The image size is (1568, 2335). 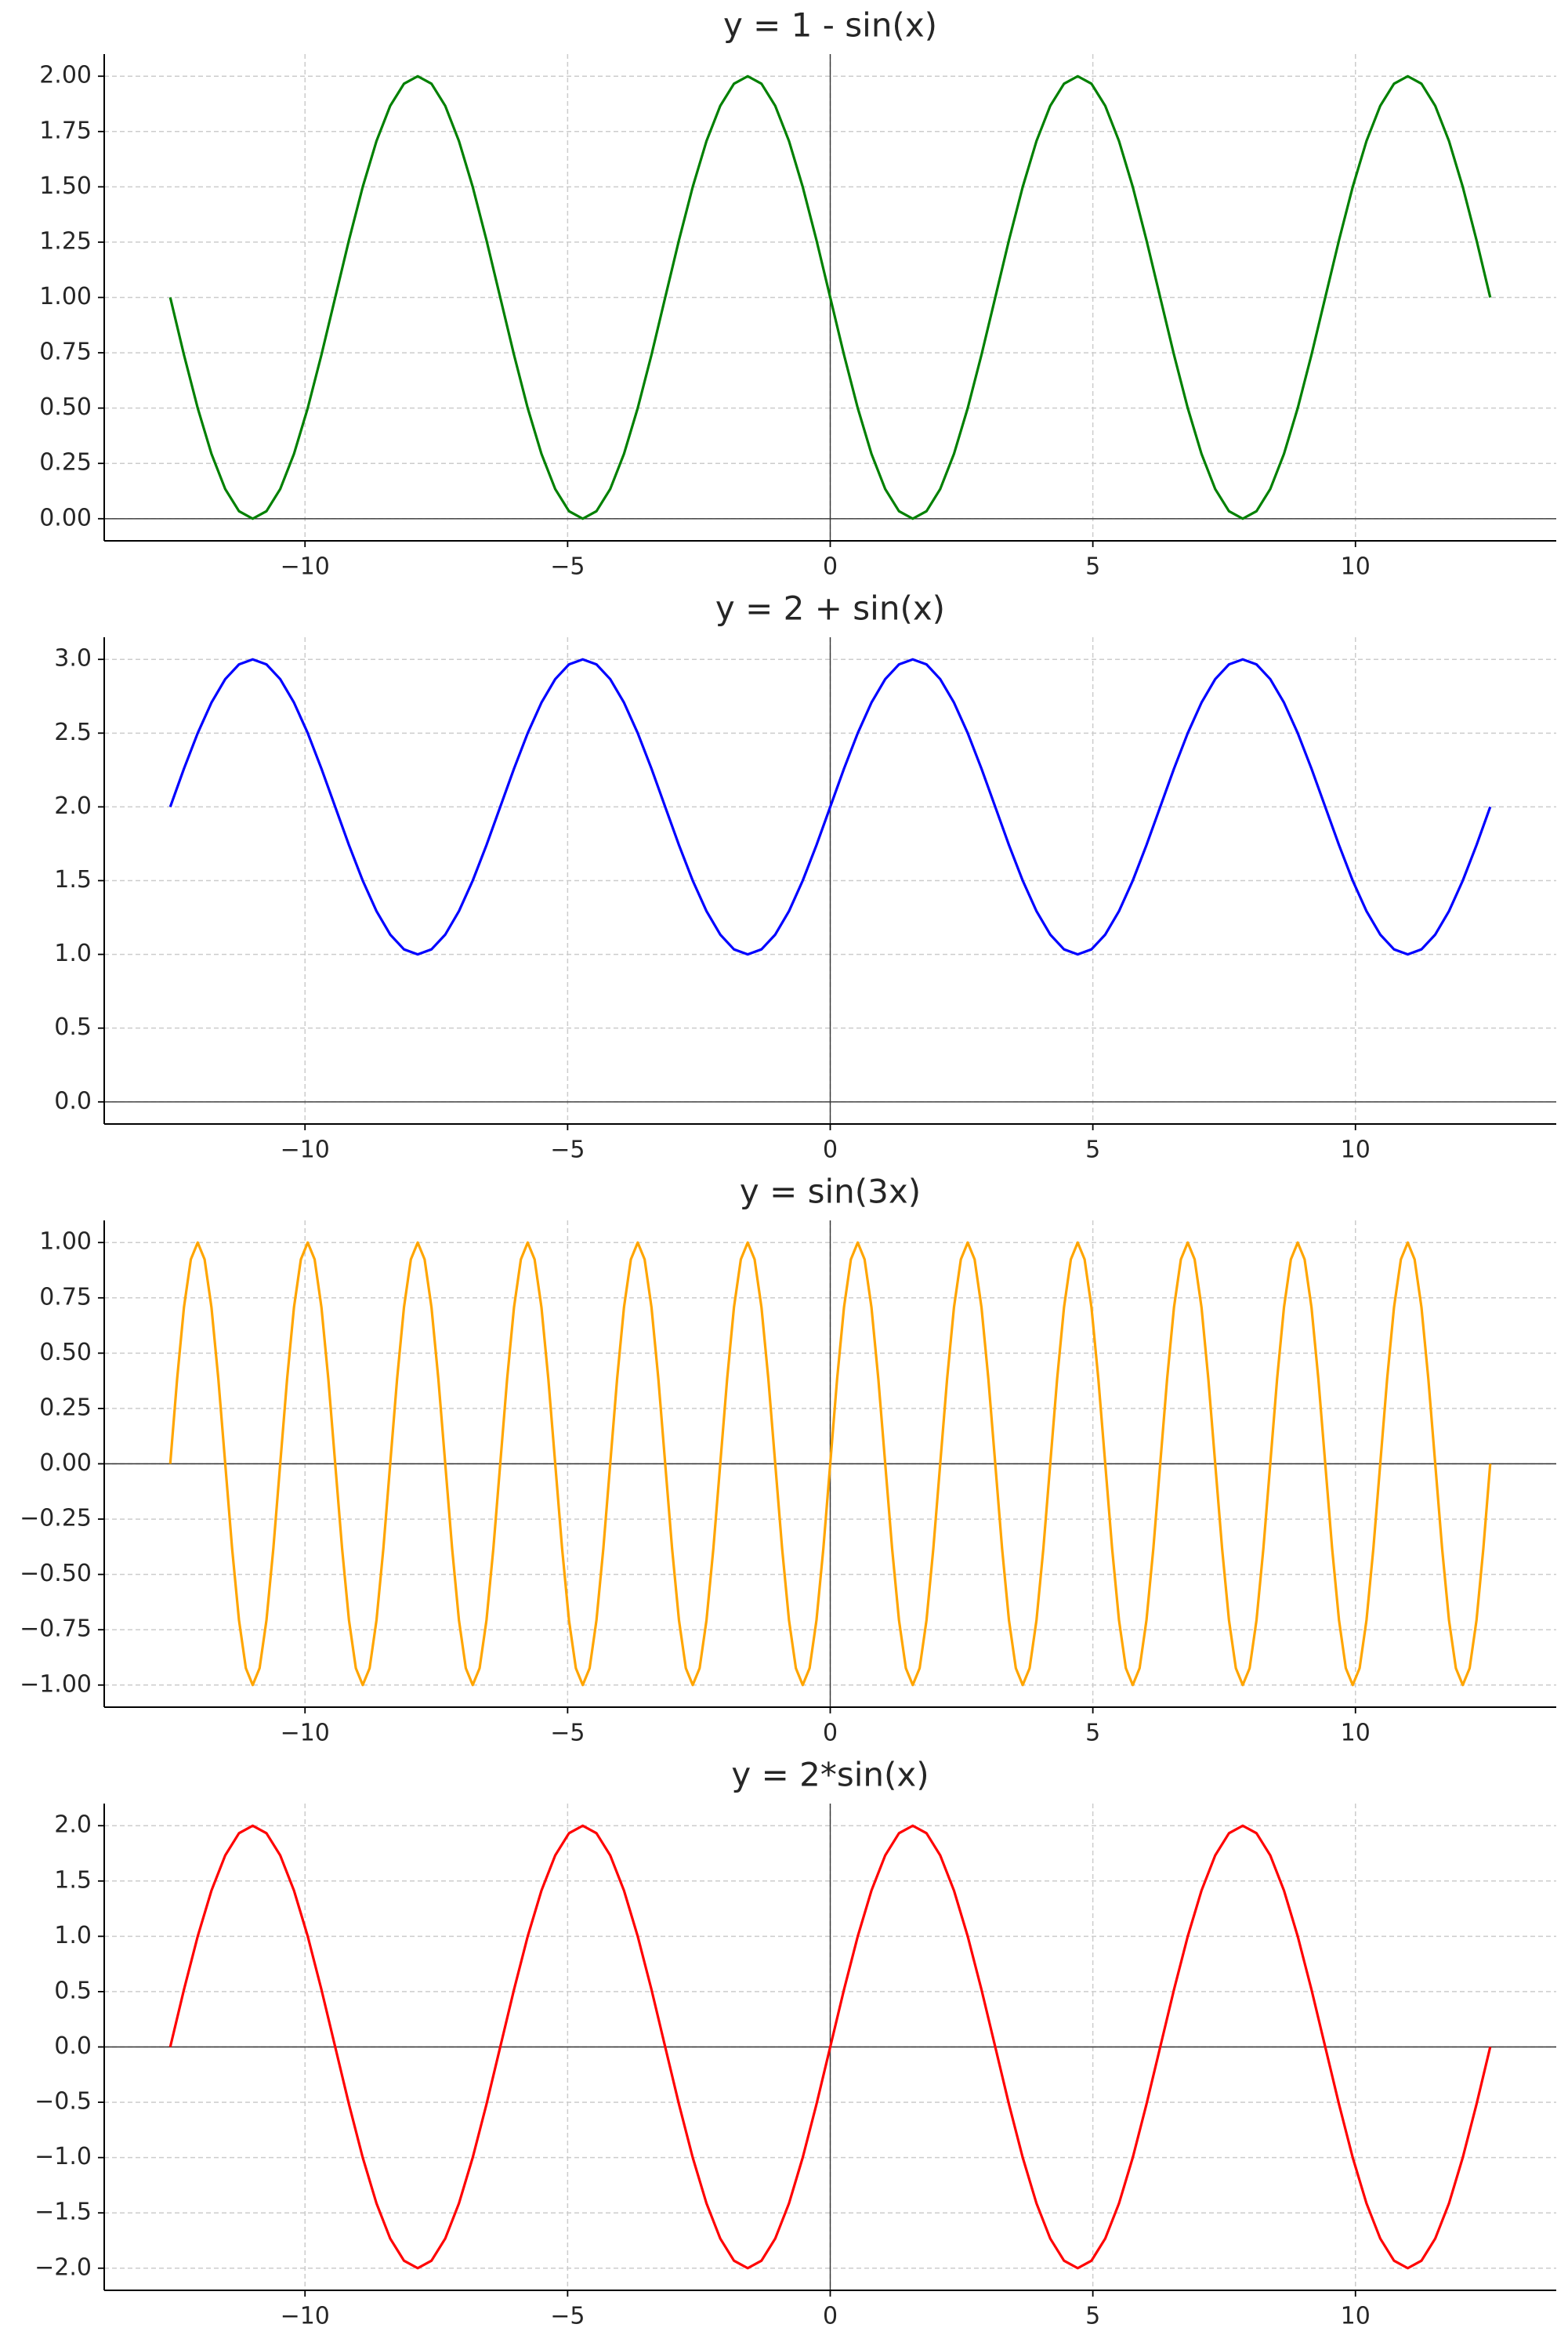 What do you see at coordinates (63, 2102) in the screenshot?
I see `y-tick-label: −0.5` at bounding box center [63, 2102].